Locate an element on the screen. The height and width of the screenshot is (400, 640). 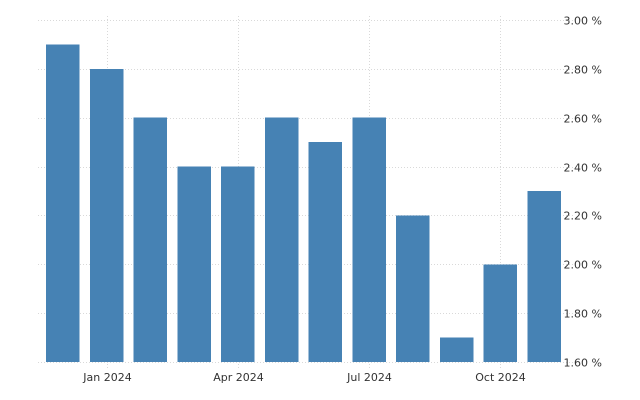
bar-jul-2024 is located at coordinates (369, 239).